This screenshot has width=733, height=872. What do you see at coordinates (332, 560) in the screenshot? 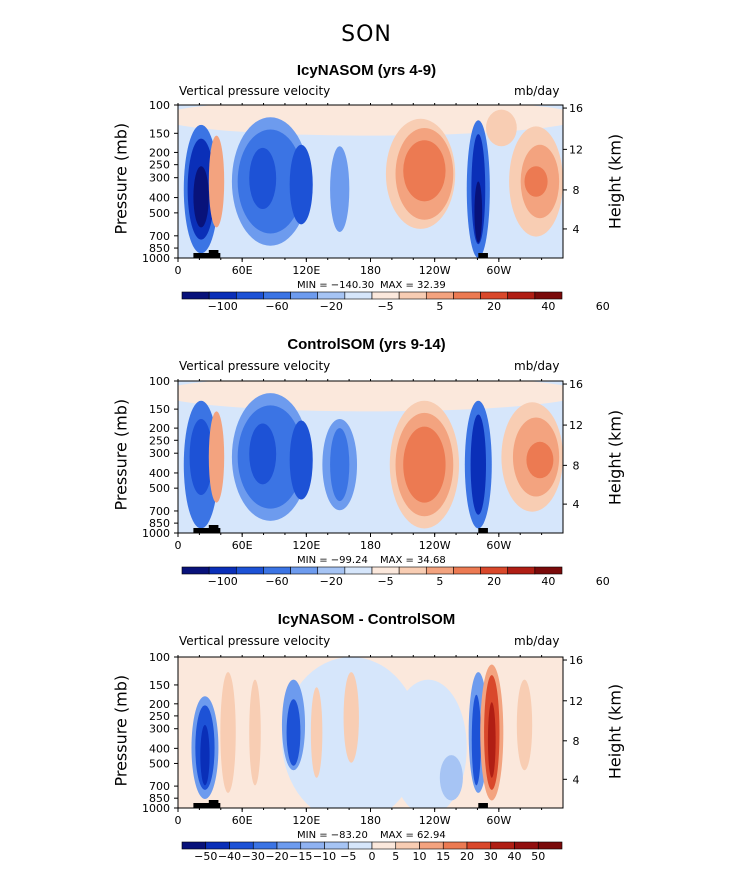
I see `panel2-min: MIN = −99.24` at bounding box center [332, 560].